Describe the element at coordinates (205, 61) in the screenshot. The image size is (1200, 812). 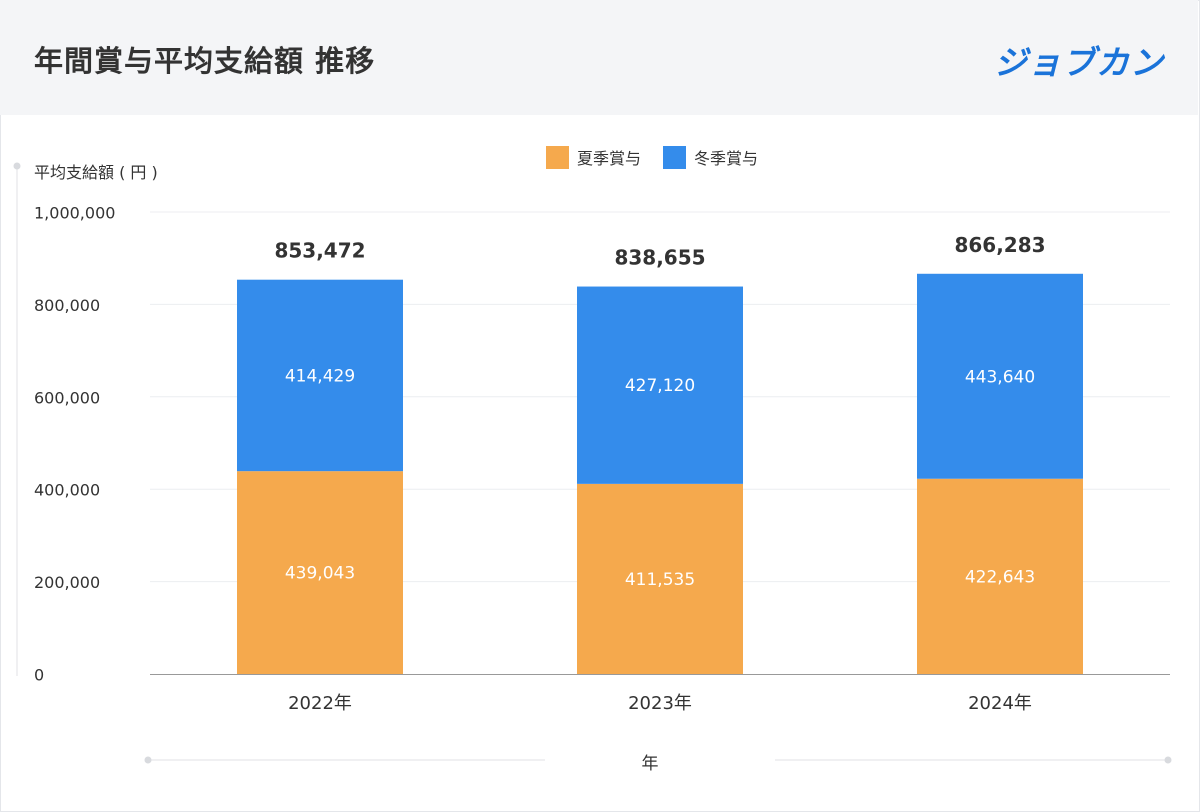
I see `page-title: 年間賞与平均支給額 推移` at that location.